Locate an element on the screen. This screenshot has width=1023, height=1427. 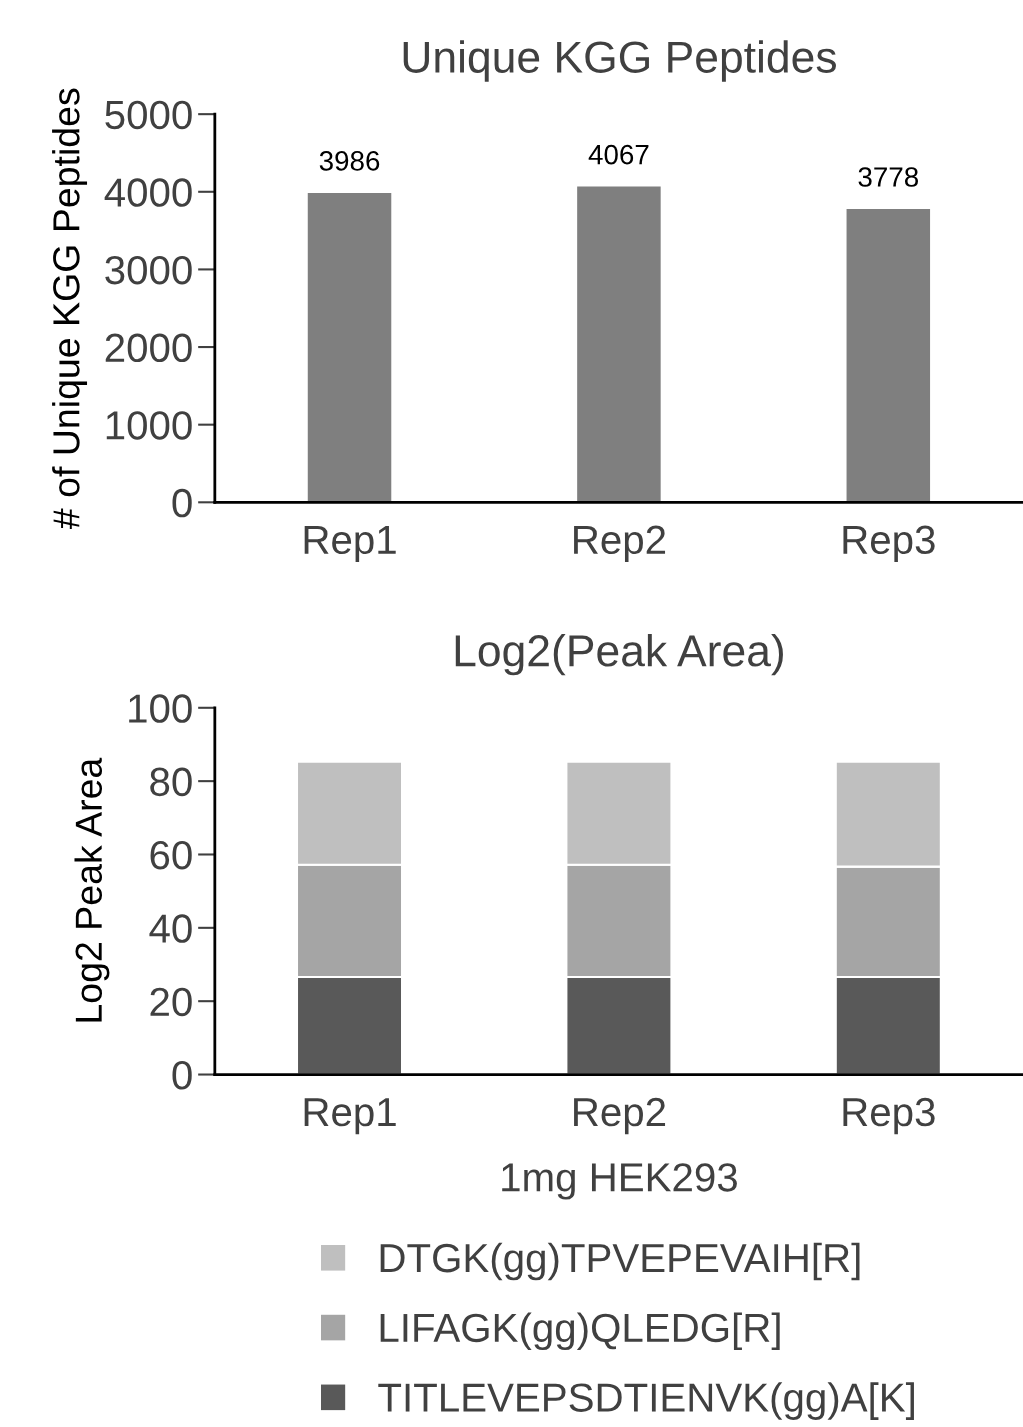
y-tick-label: 3000 is located at coordinates (148, 270).